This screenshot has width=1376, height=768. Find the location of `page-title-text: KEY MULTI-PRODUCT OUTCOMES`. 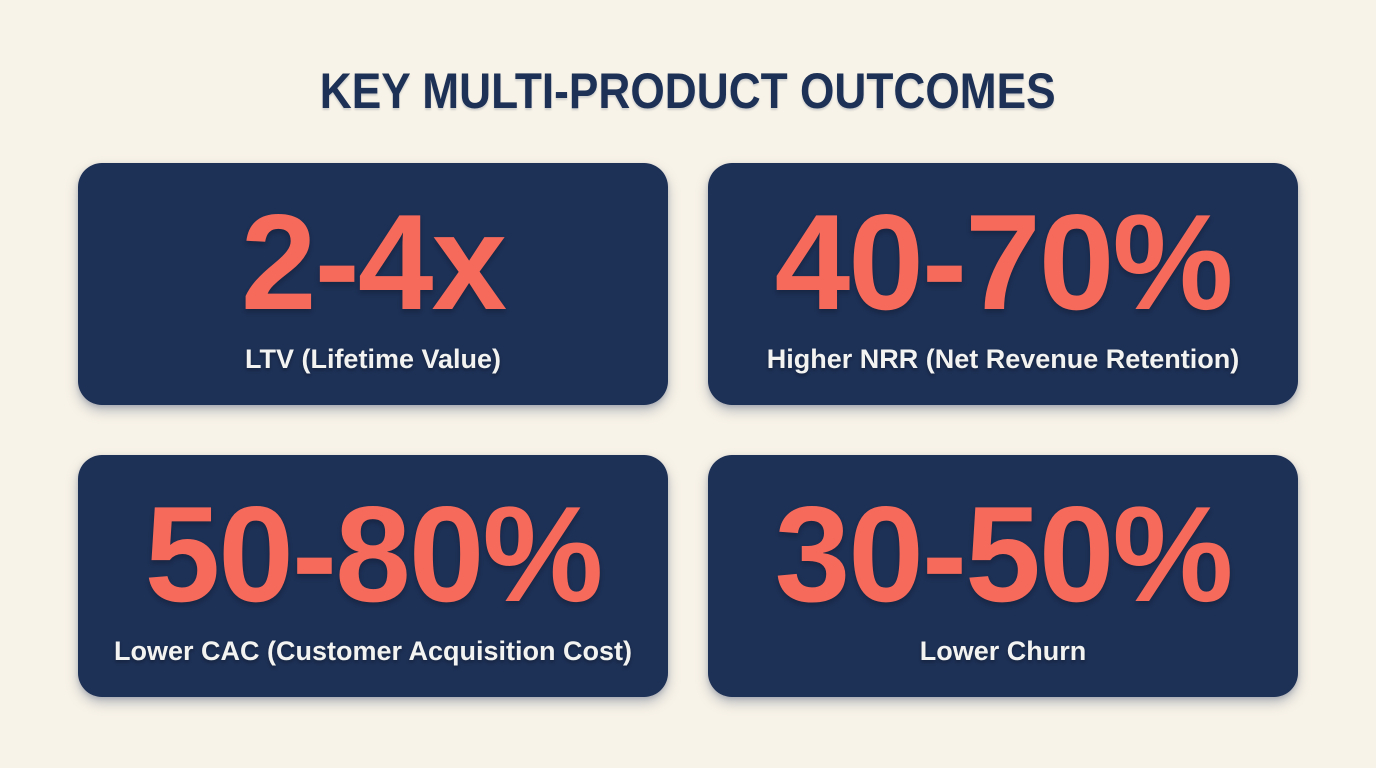

page-title-text: KEY MULTI-PRODUCT OUTCOMES is located at coordinates (688, 91).